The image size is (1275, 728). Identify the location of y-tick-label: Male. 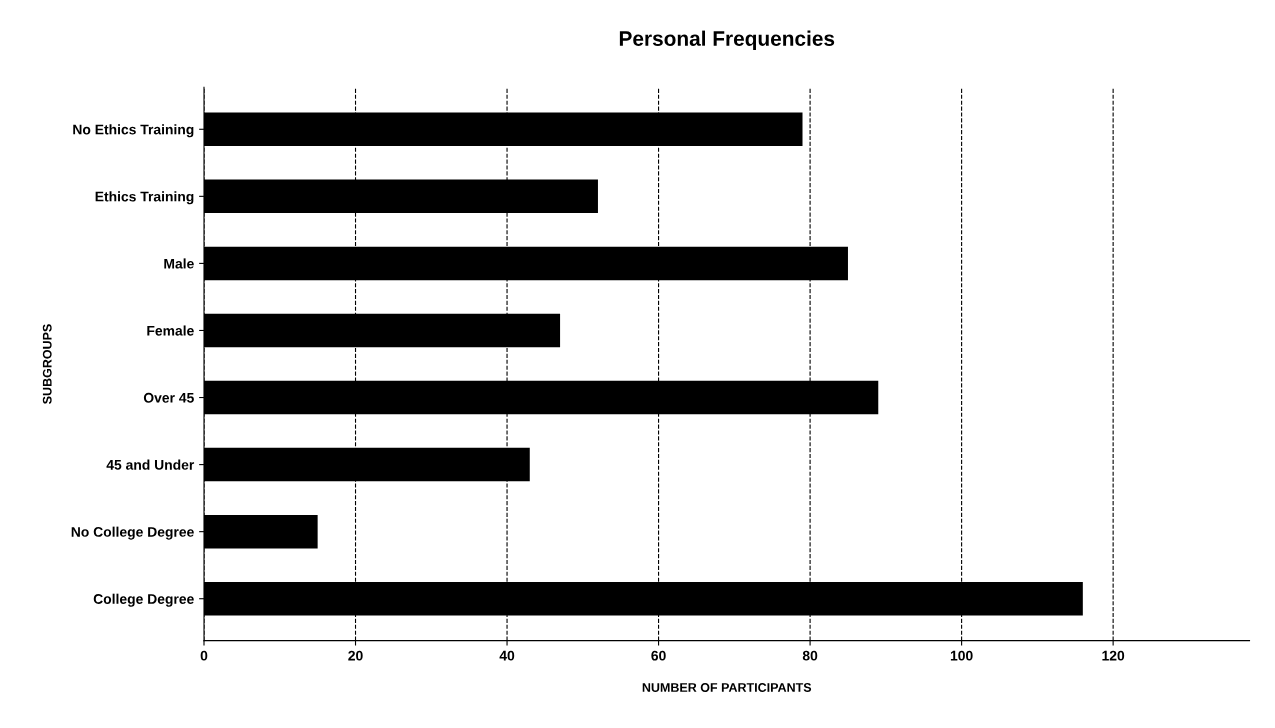
(179, 263).